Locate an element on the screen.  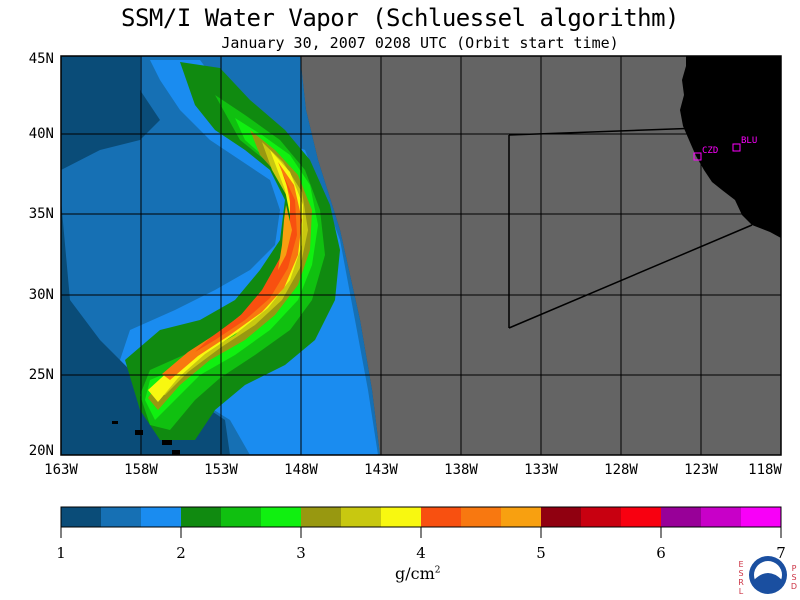
colorbar-label-1: 1 is located at coordinates (61, 553).